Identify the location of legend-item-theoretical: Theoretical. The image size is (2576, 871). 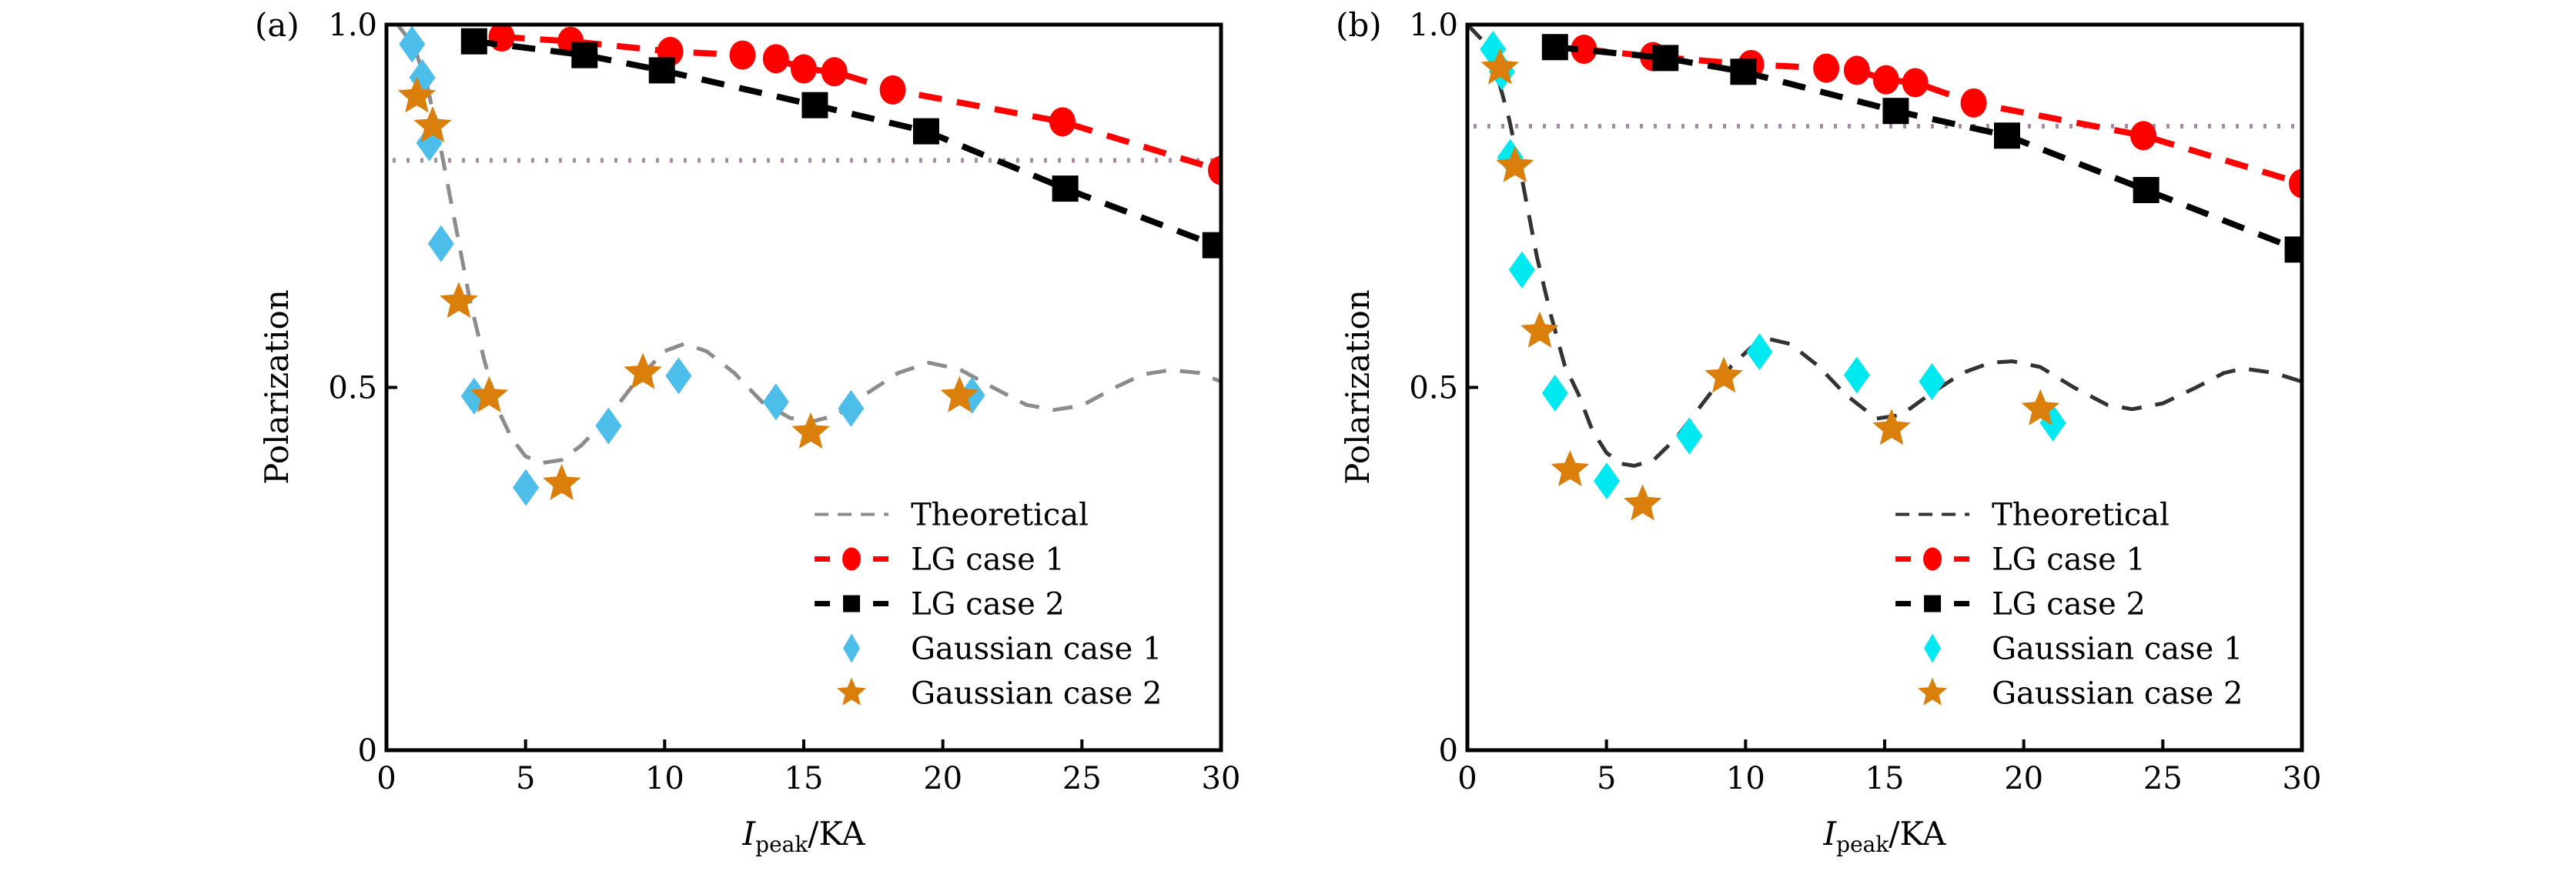
(2033, 515).